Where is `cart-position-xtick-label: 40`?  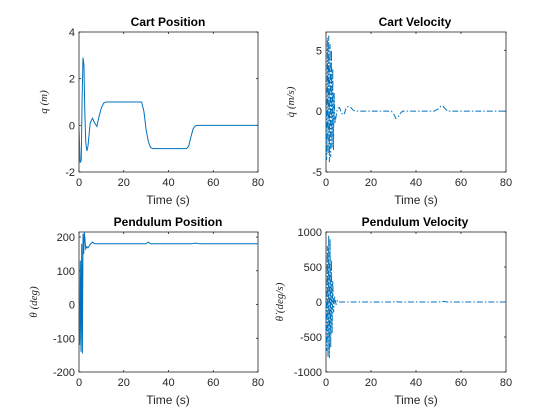 cart-position-xtick-label: 40 is located at coordinates (168, 183).